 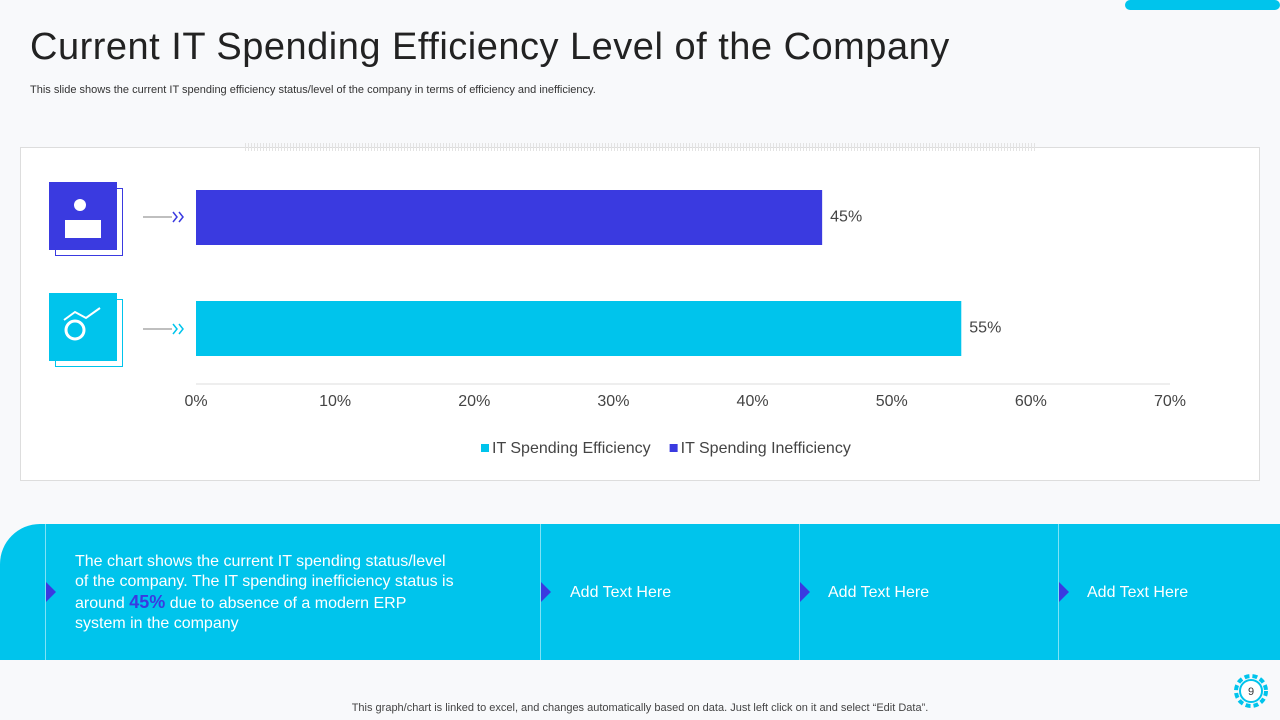 I want to click on legend-label: IT Spending Inefficiency, so click(x=766, y=448).